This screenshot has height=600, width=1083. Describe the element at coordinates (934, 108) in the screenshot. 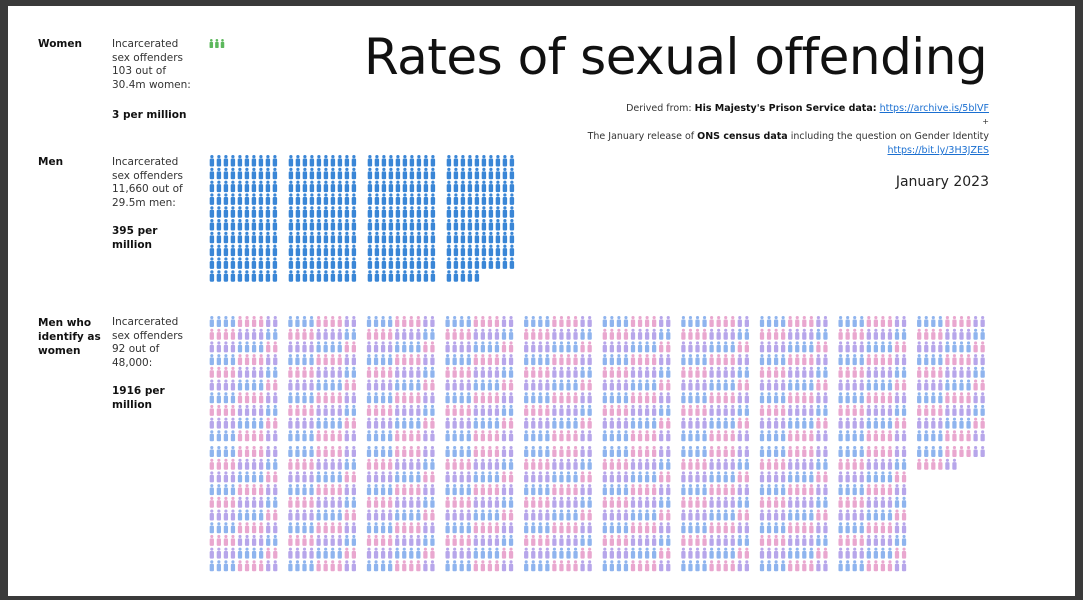

I see `prison-data-link: https://archive.is/5blVF` at that location.